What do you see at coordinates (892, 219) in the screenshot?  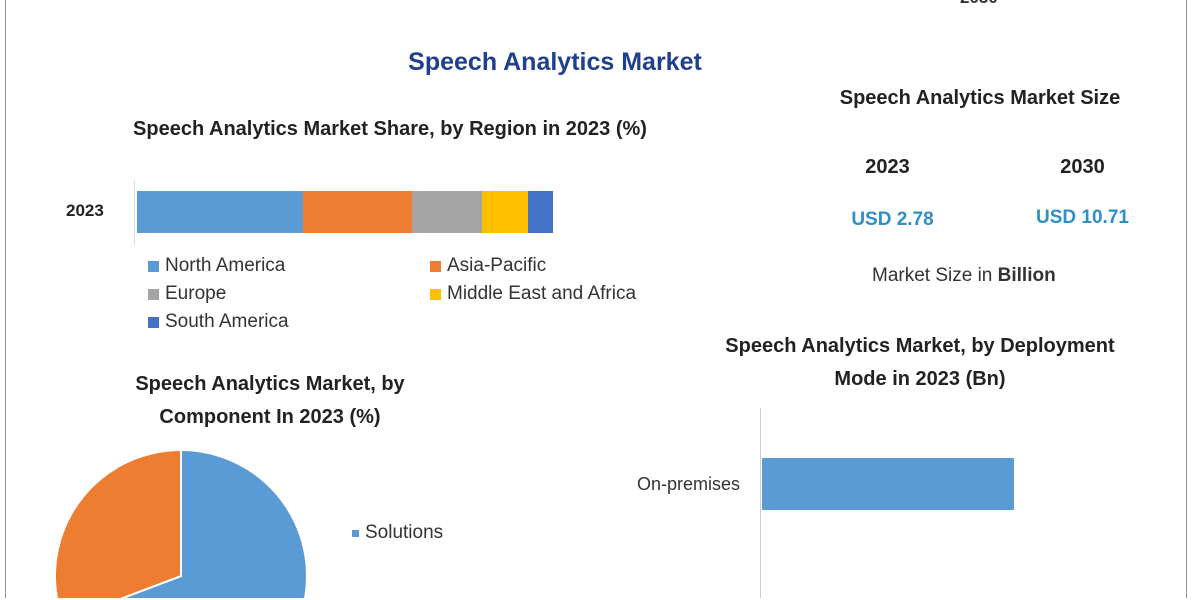 I see `value-2023: USD 2.78` at bounding box center [892, 219].